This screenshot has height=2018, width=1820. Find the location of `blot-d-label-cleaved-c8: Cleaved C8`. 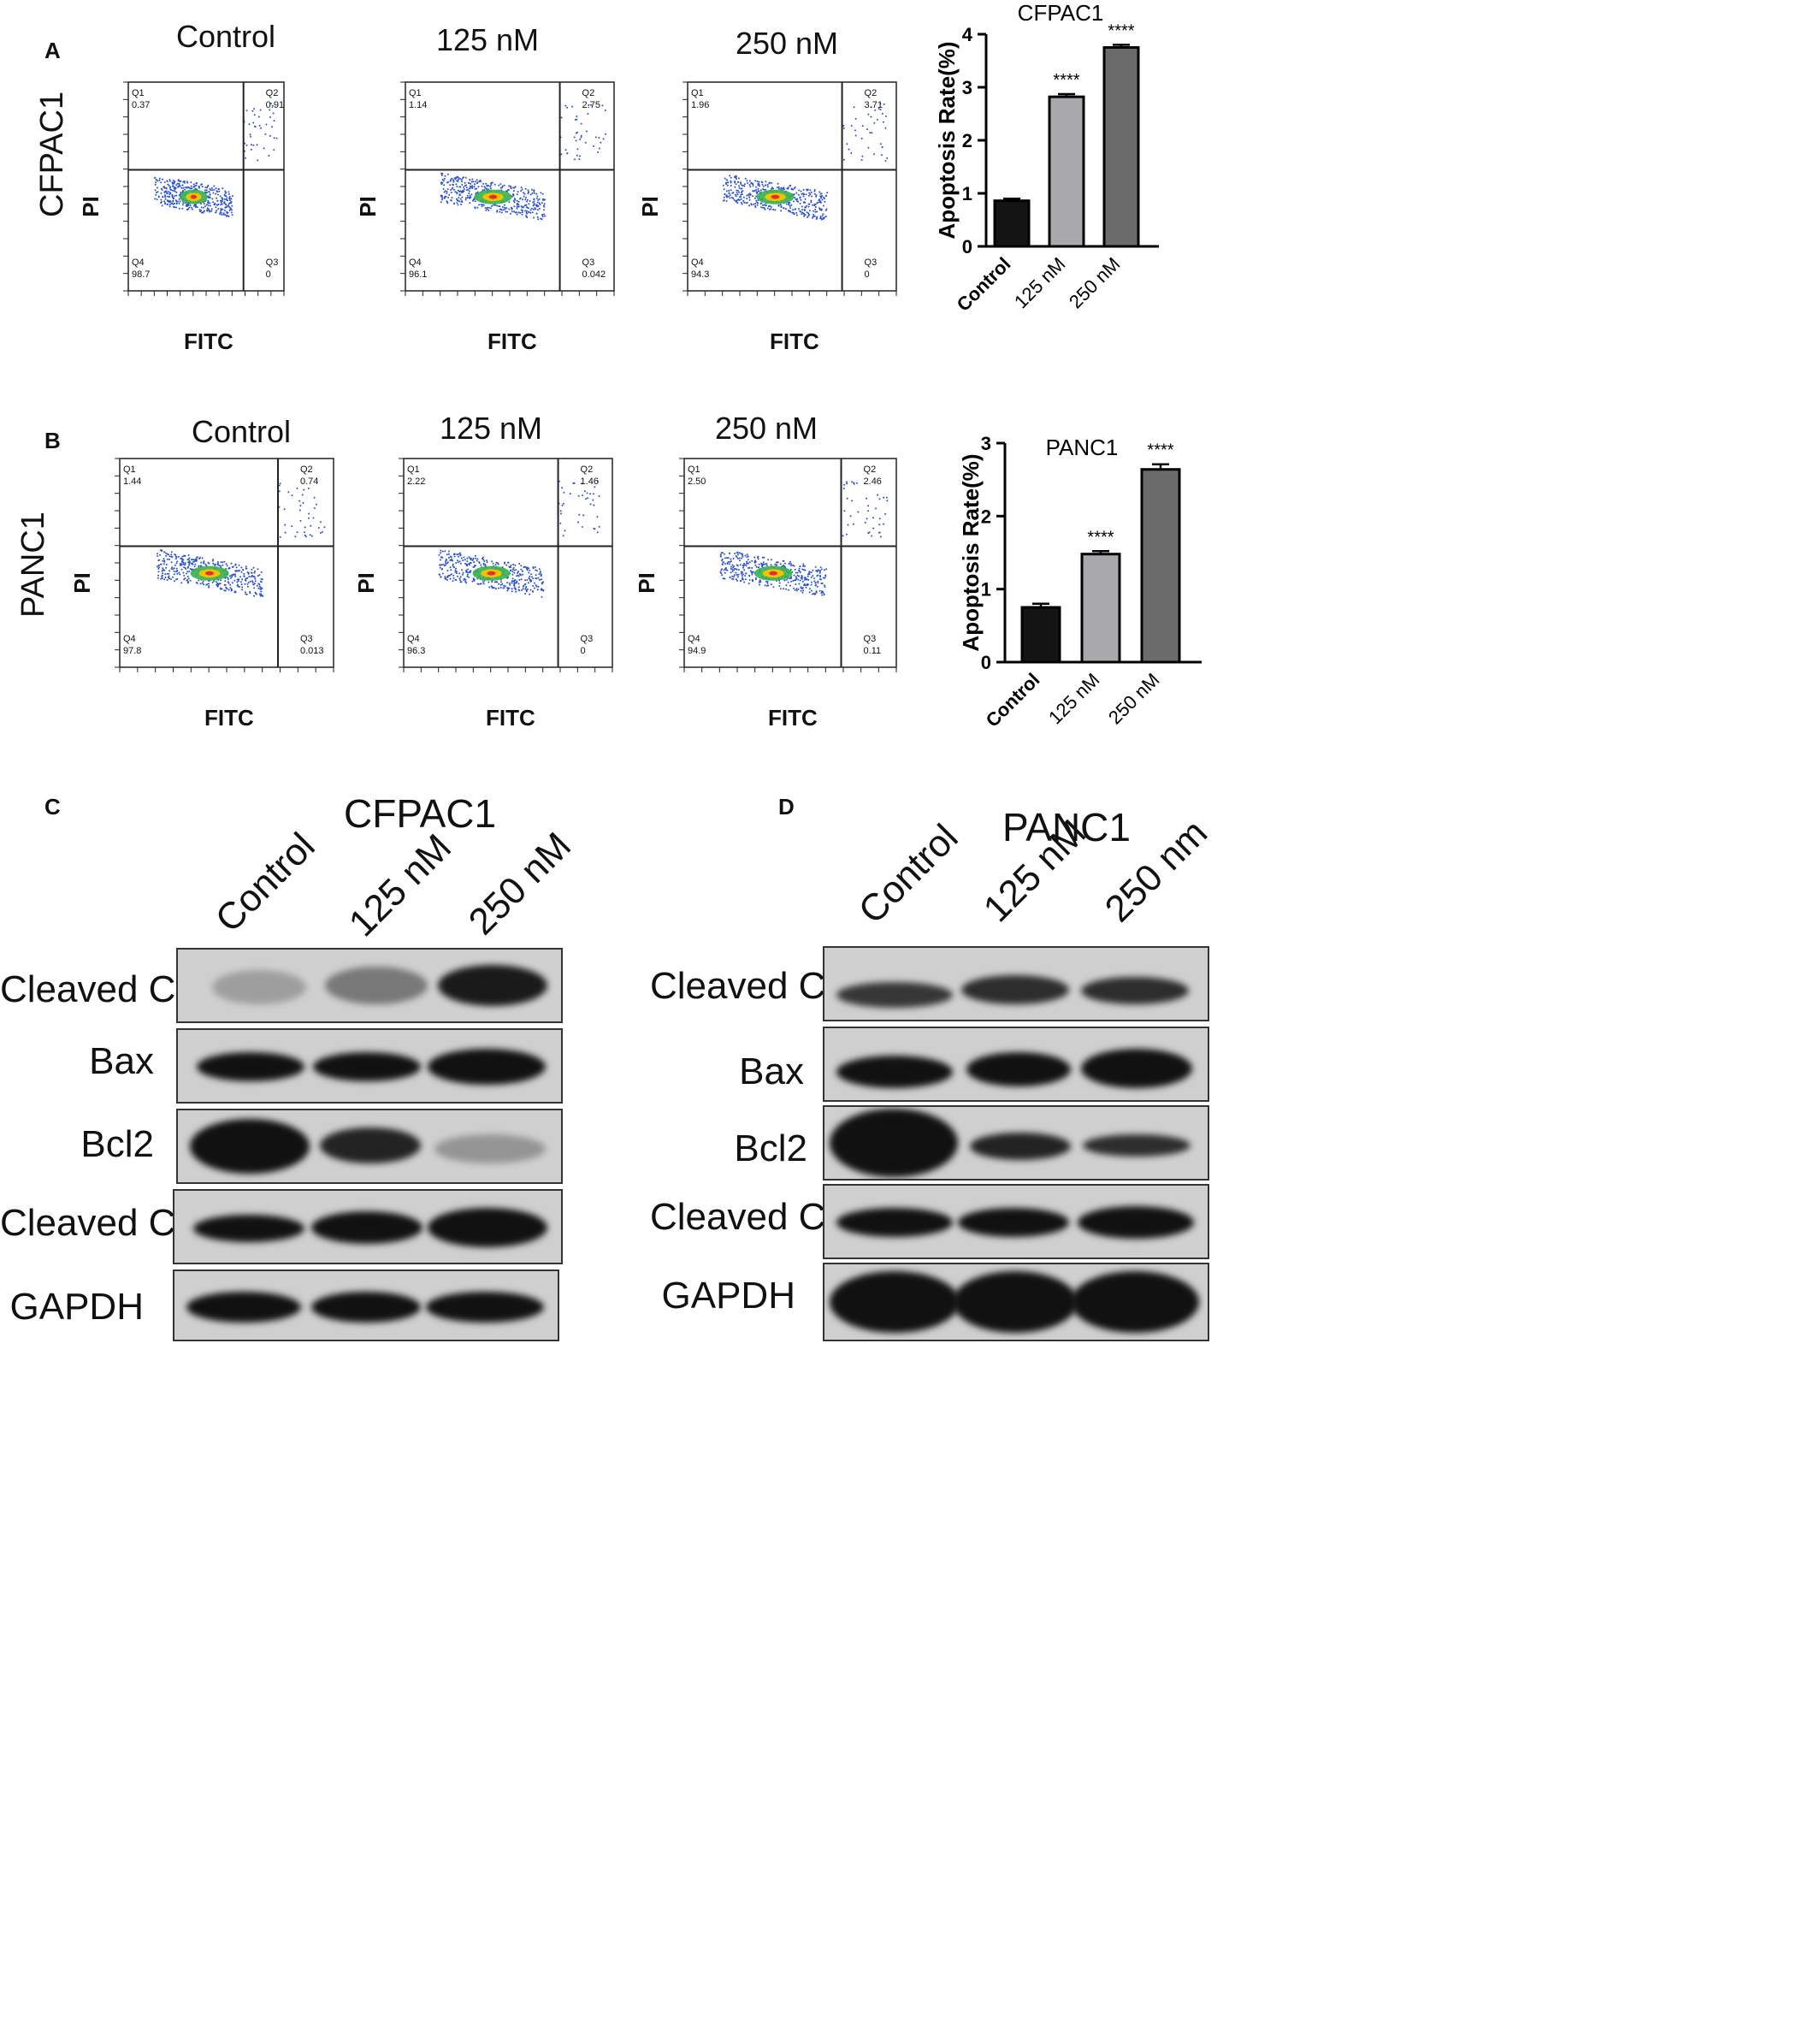

blot-d-label-cleaved-c8: Cleaved C8 is located at coordinates (748, 1217).